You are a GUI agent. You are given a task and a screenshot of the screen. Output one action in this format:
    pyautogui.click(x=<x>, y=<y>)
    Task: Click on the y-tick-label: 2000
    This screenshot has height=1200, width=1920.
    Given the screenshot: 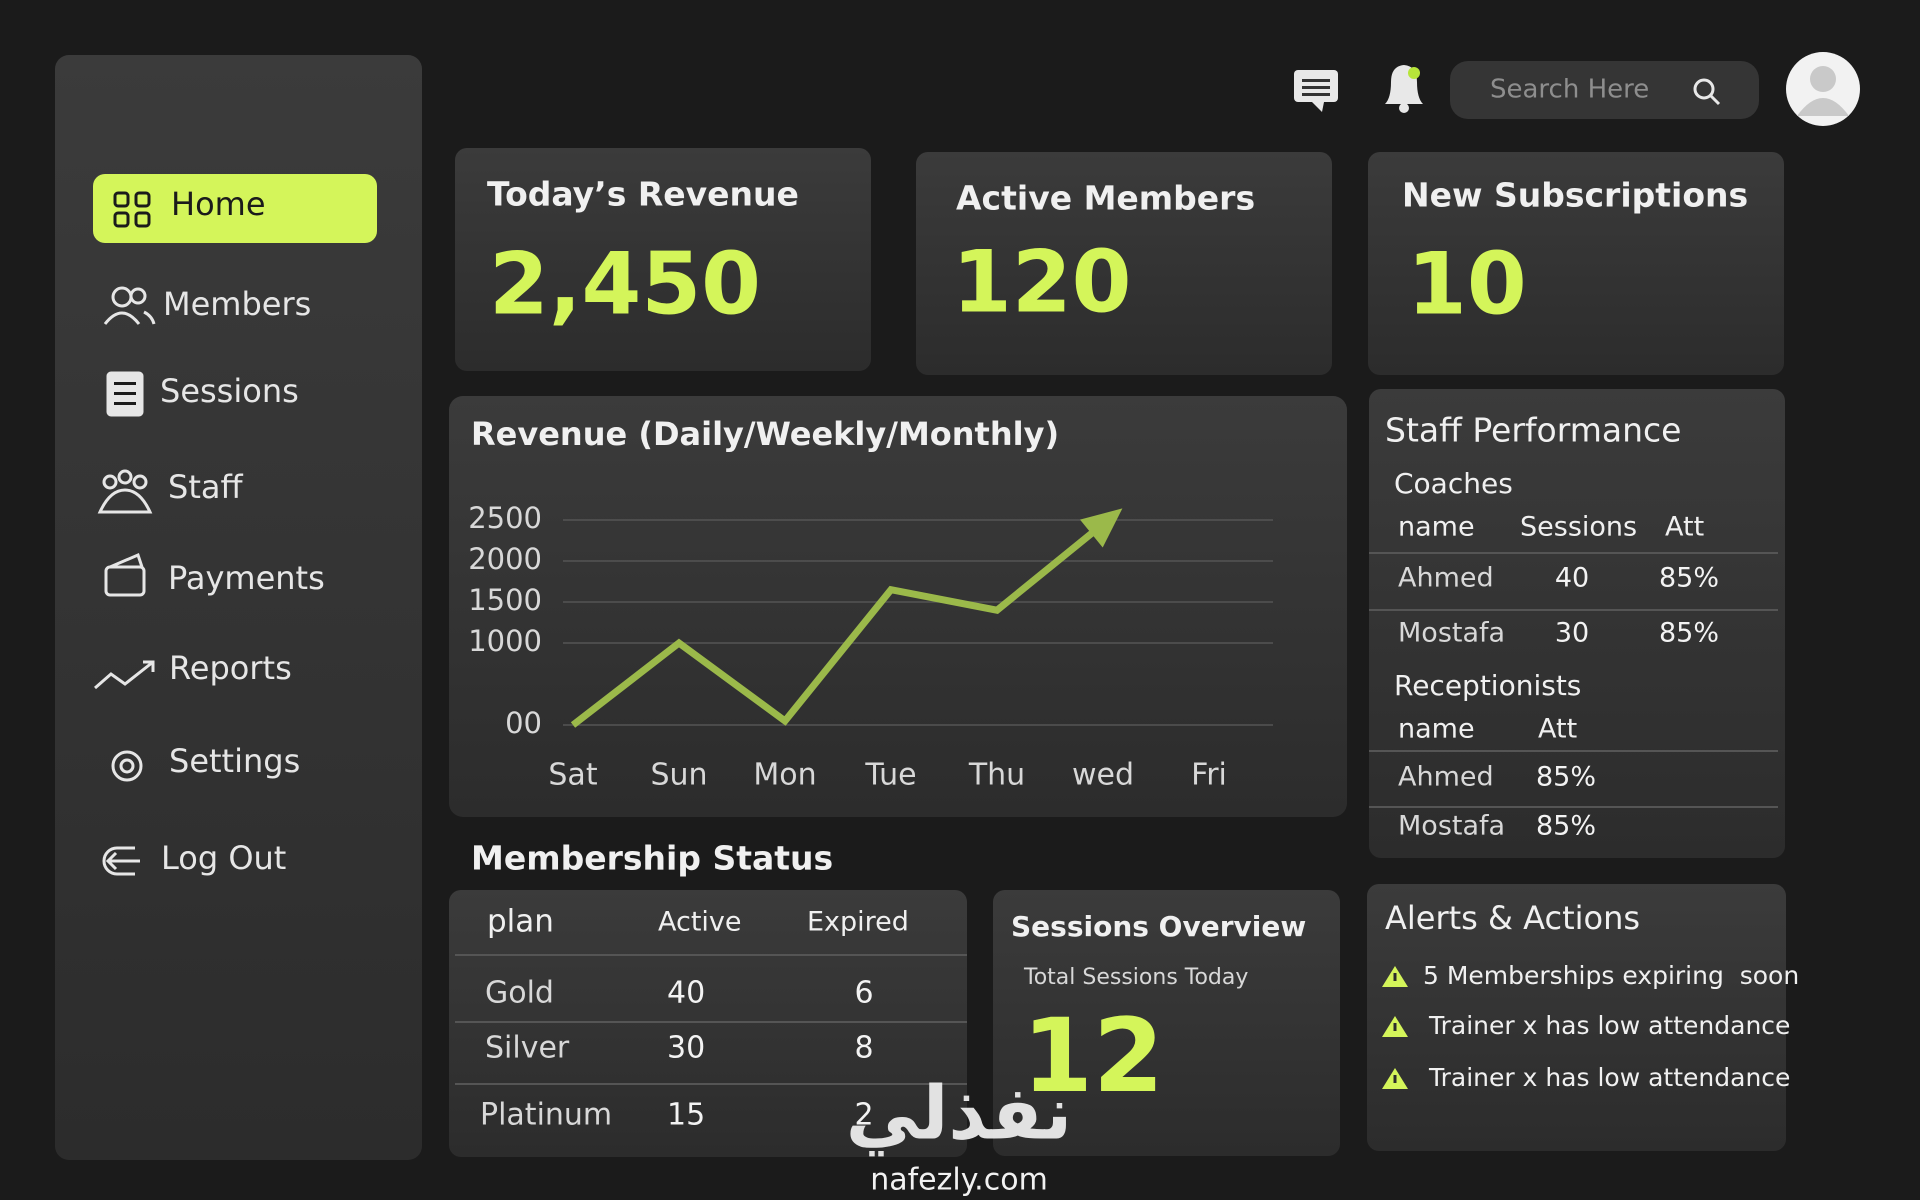 What is the action you would take?
    pyautogui.click(x=505, y=559)
    